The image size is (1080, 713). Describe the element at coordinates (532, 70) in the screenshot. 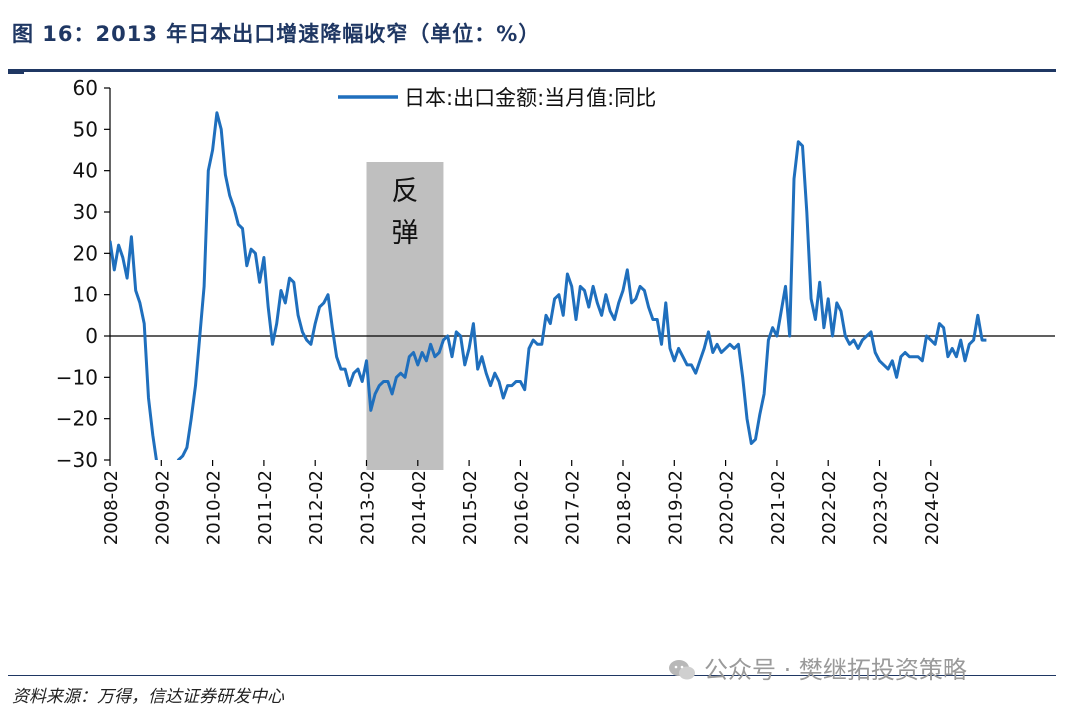

I see `title-divider` at that location.